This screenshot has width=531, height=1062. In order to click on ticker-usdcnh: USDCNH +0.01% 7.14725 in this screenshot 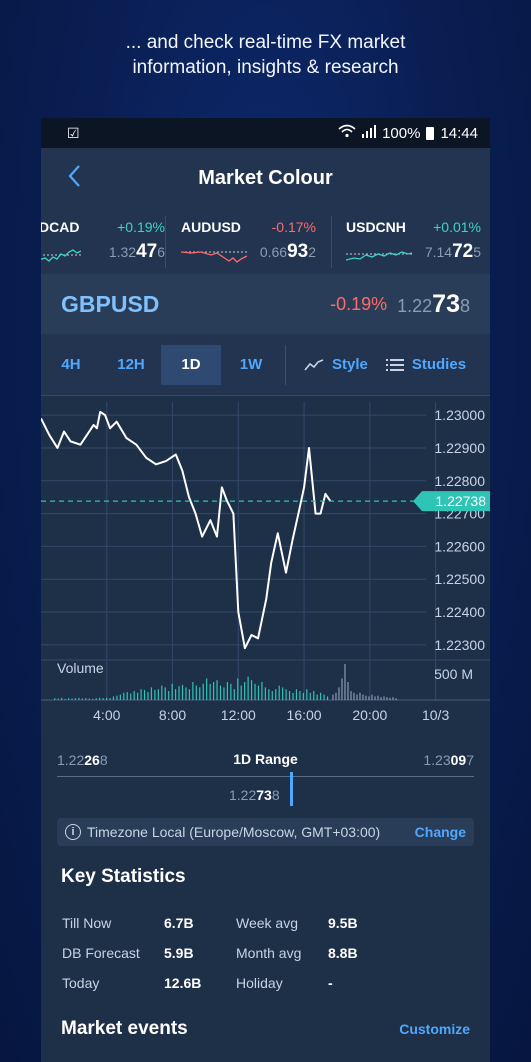, I will do `click(413, 242)`.